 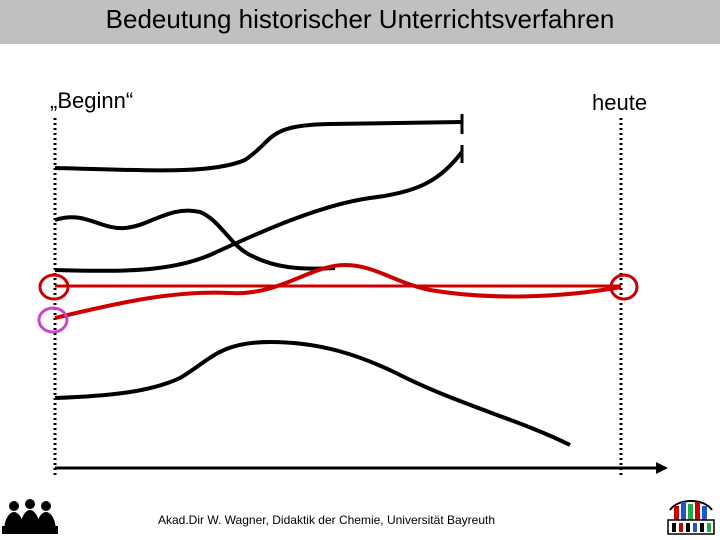 What do you see at coordinates (195, 239) in the screenshot?
I see `curve-wave-falling` at bounding box center [195, 239].